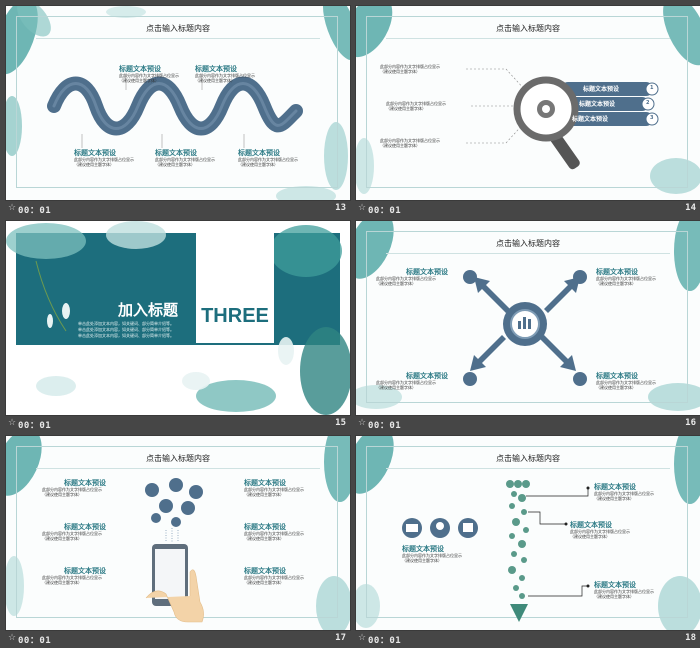 The image size is (700, 648). What do you see at coordinates (174, 550) in the screenshot?
I see `phone-cloud-graphic` at bounding box center [174, 550].